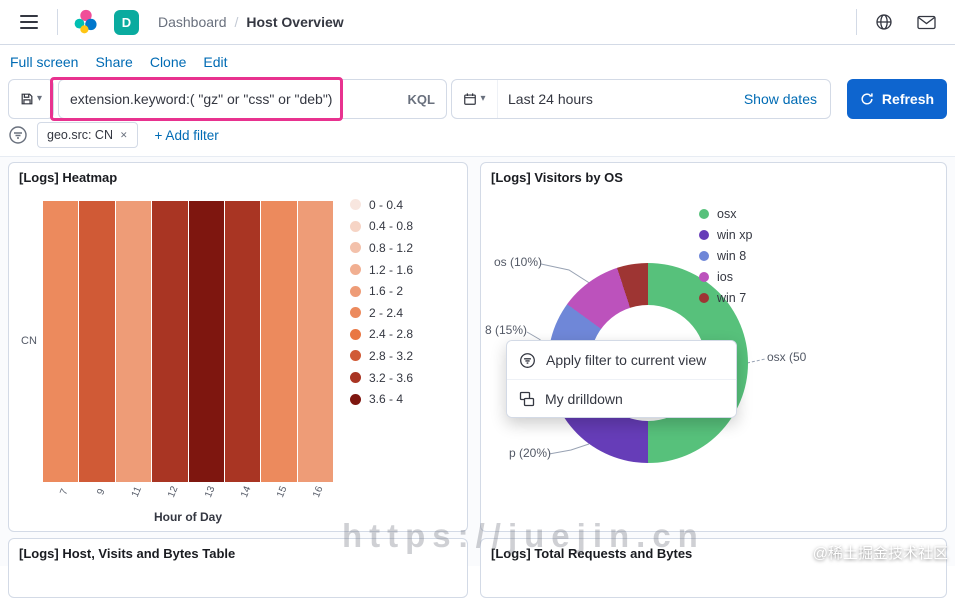 The width and height of the screenshot is (955, 598). I want to click on query-language-button: KQL, so click(421, 99).